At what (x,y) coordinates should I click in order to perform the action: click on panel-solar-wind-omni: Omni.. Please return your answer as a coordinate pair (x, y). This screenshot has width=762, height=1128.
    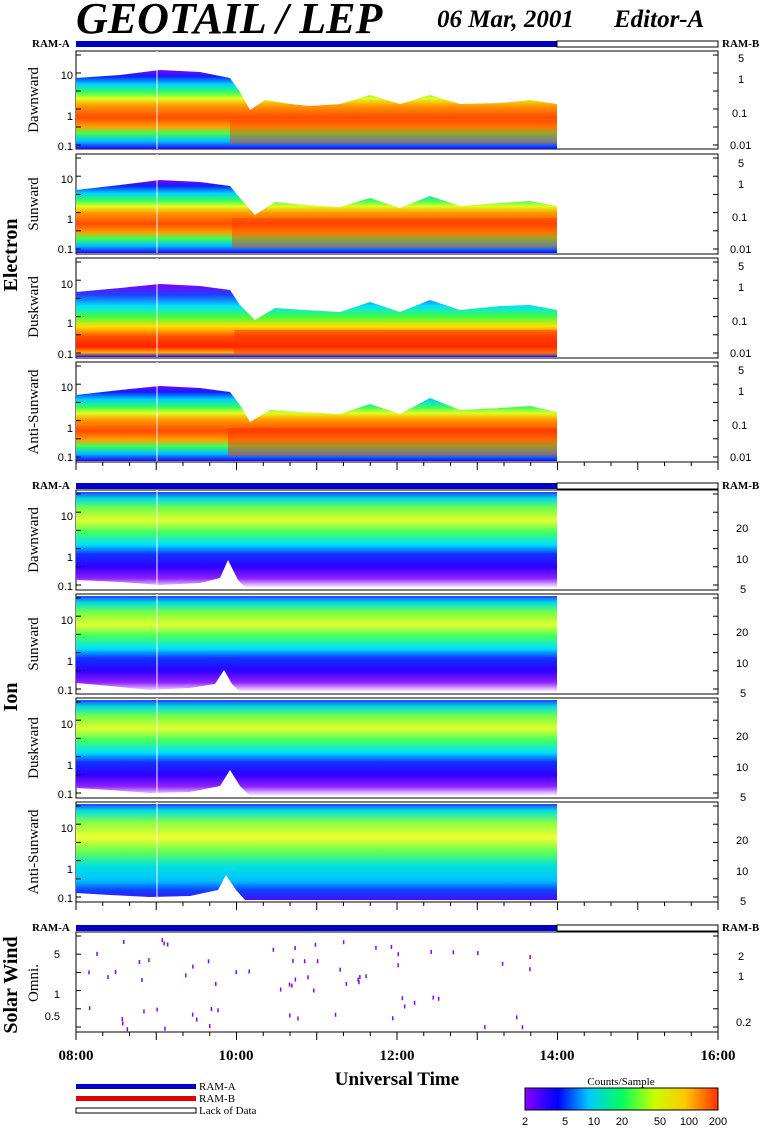
    Looking at the image, I should click on (372, 982).